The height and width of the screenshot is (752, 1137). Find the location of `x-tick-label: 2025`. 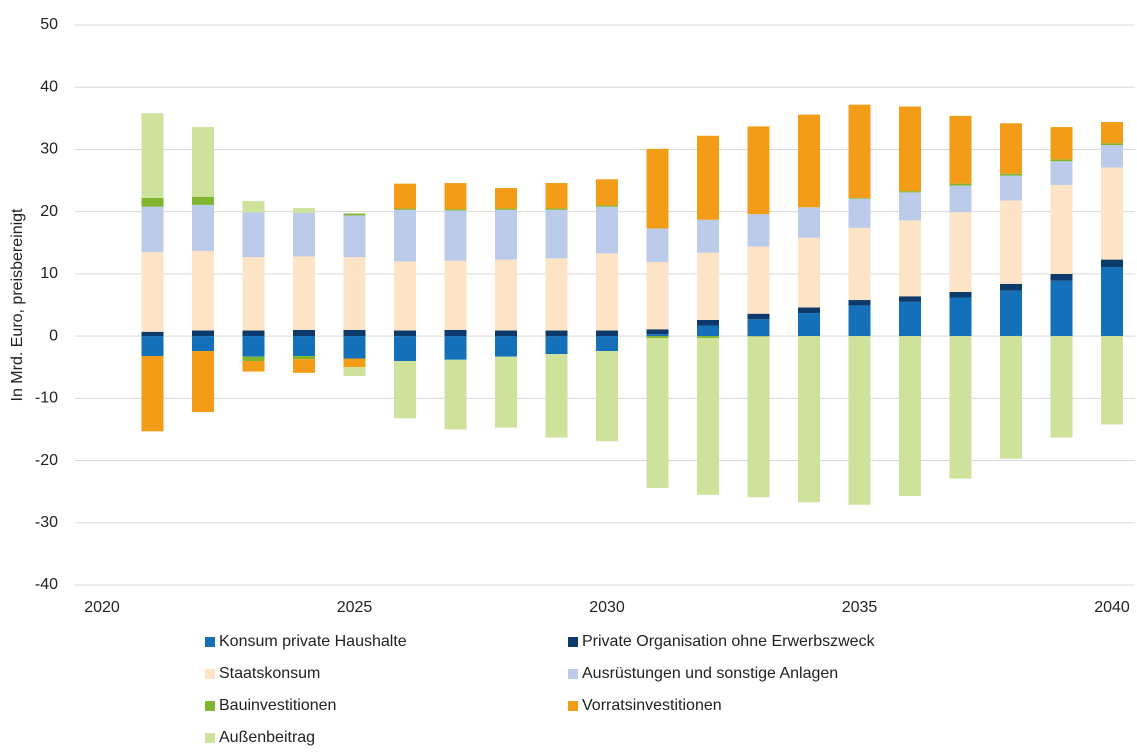

x-tick-label: 2025 is located at coordinates (355, 607).